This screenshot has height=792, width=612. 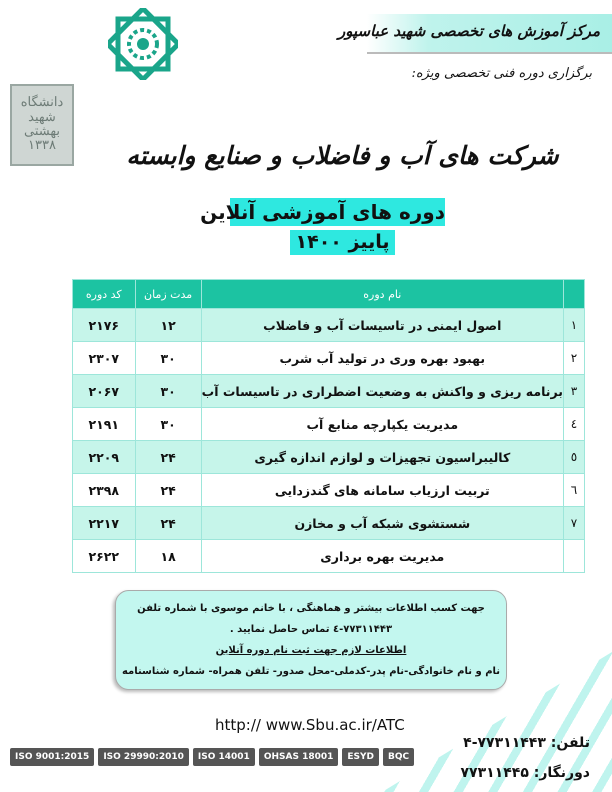 What do you see at coordinates (382, 294) in the screenshot?
I see `col-name: نام دوره` at bounding box center [382, 294].